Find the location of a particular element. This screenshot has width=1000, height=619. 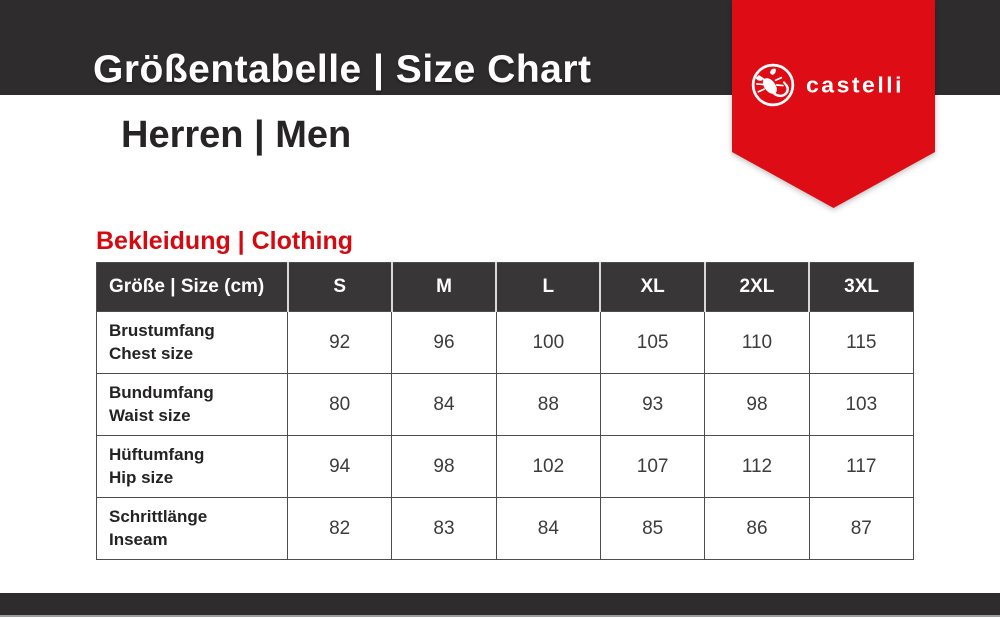

bottom-footer-band is located at coordinates (500, 605).